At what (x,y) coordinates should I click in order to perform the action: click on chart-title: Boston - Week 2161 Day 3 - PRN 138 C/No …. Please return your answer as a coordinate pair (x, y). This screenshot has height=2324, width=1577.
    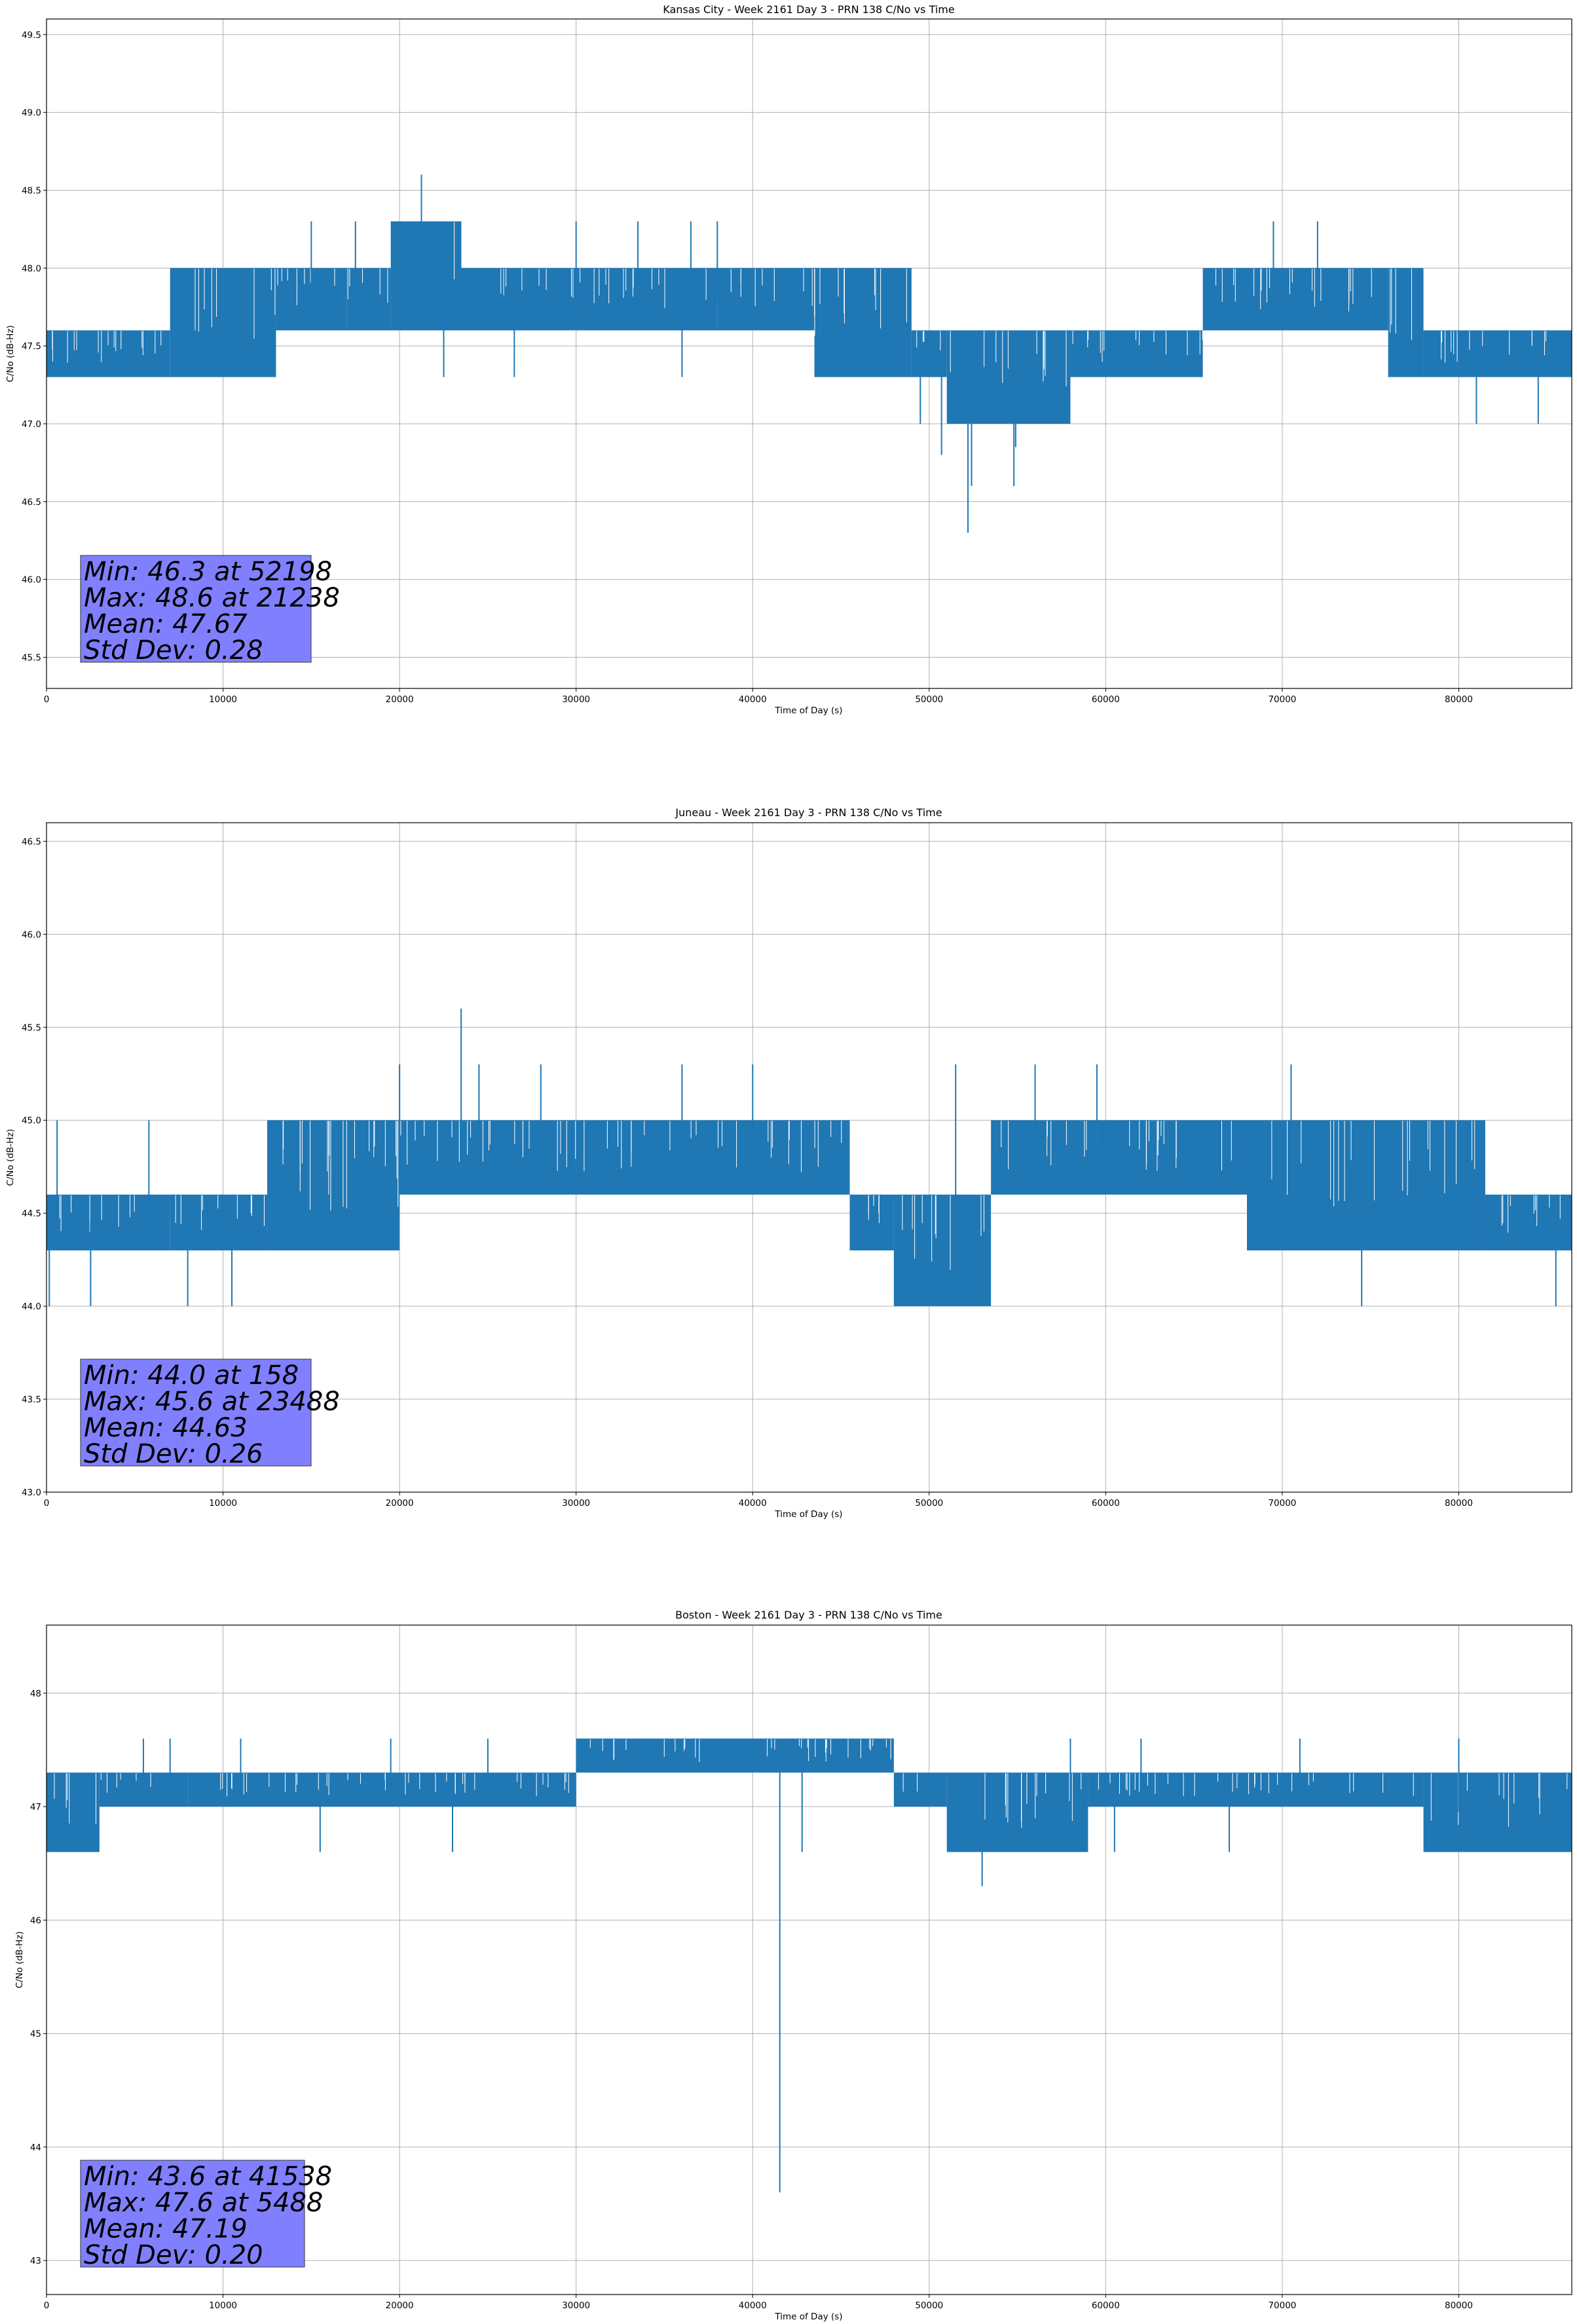
    Looking at the image, I should click on (808, 1615).